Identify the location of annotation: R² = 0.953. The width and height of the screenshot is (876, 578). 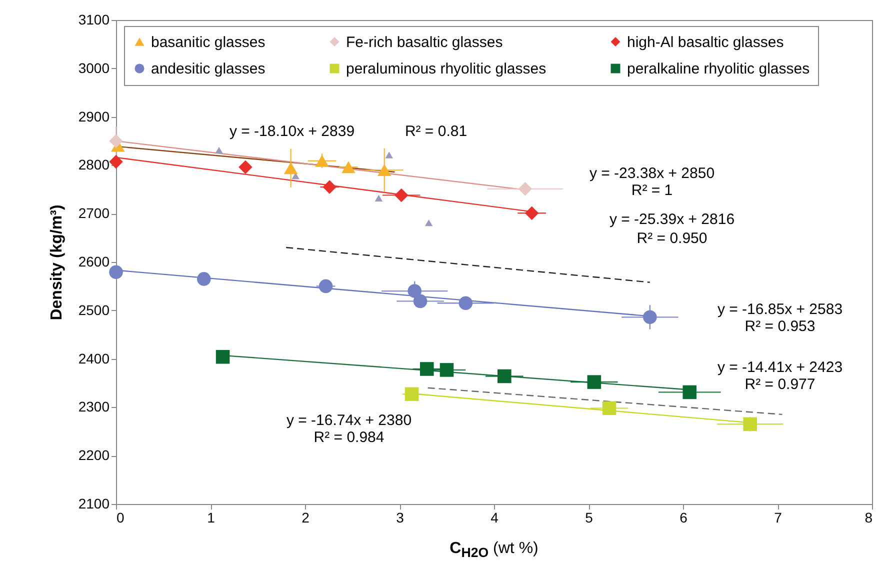
(780, 326).